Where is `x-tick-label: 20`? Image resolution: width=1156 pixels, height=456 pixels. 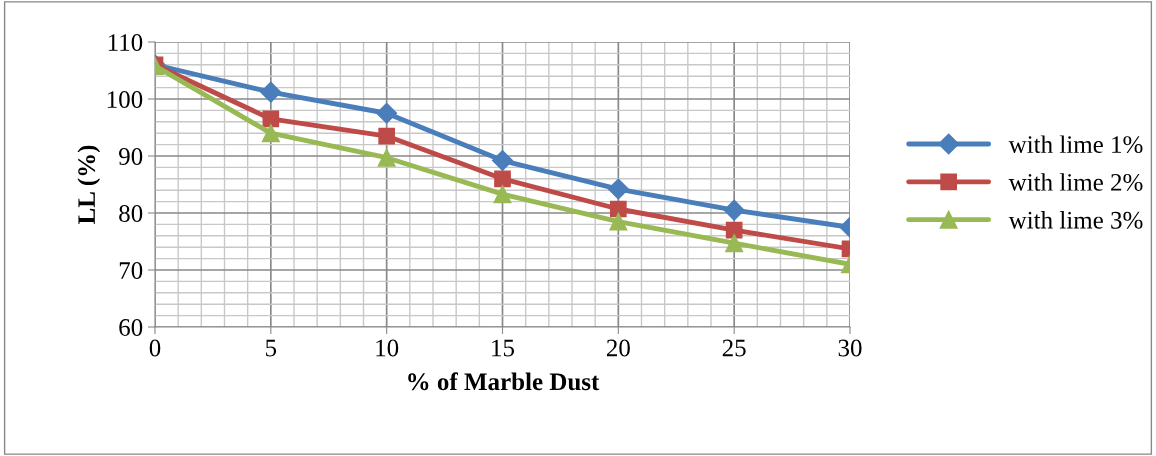
x-tick-label: 20 is located at coordinates (618, 348).